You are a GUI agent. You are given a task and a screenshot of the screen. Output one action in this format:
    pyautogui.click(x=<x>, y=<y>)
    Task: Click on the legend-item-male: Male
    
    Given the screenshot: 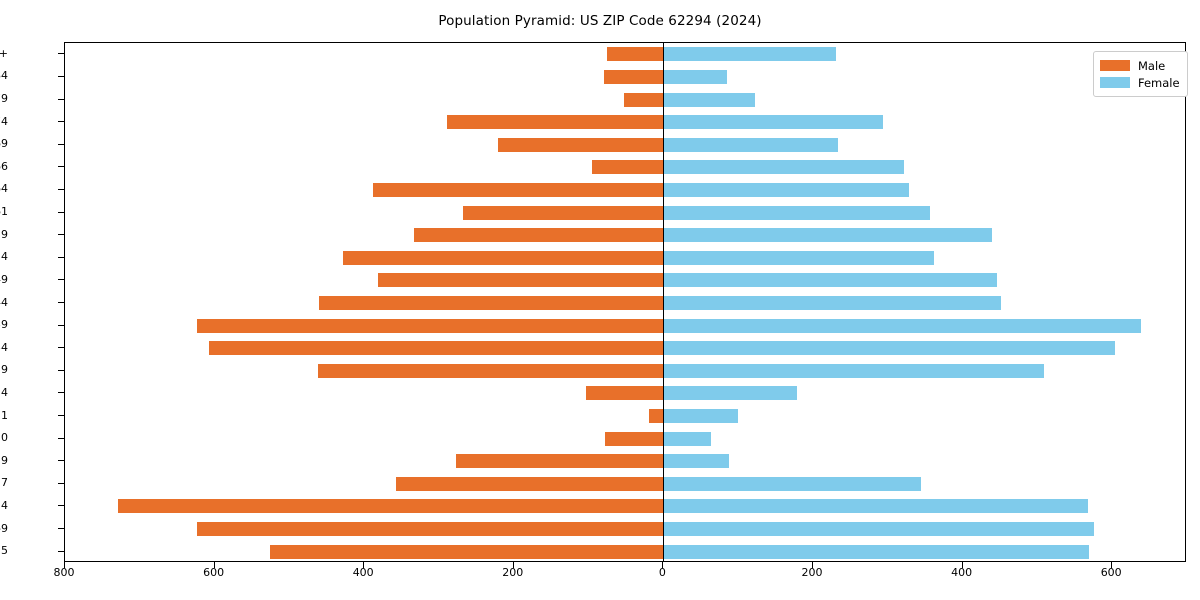 What is the action you would take?
    pyautogui.click(x=1140, y=65)
    